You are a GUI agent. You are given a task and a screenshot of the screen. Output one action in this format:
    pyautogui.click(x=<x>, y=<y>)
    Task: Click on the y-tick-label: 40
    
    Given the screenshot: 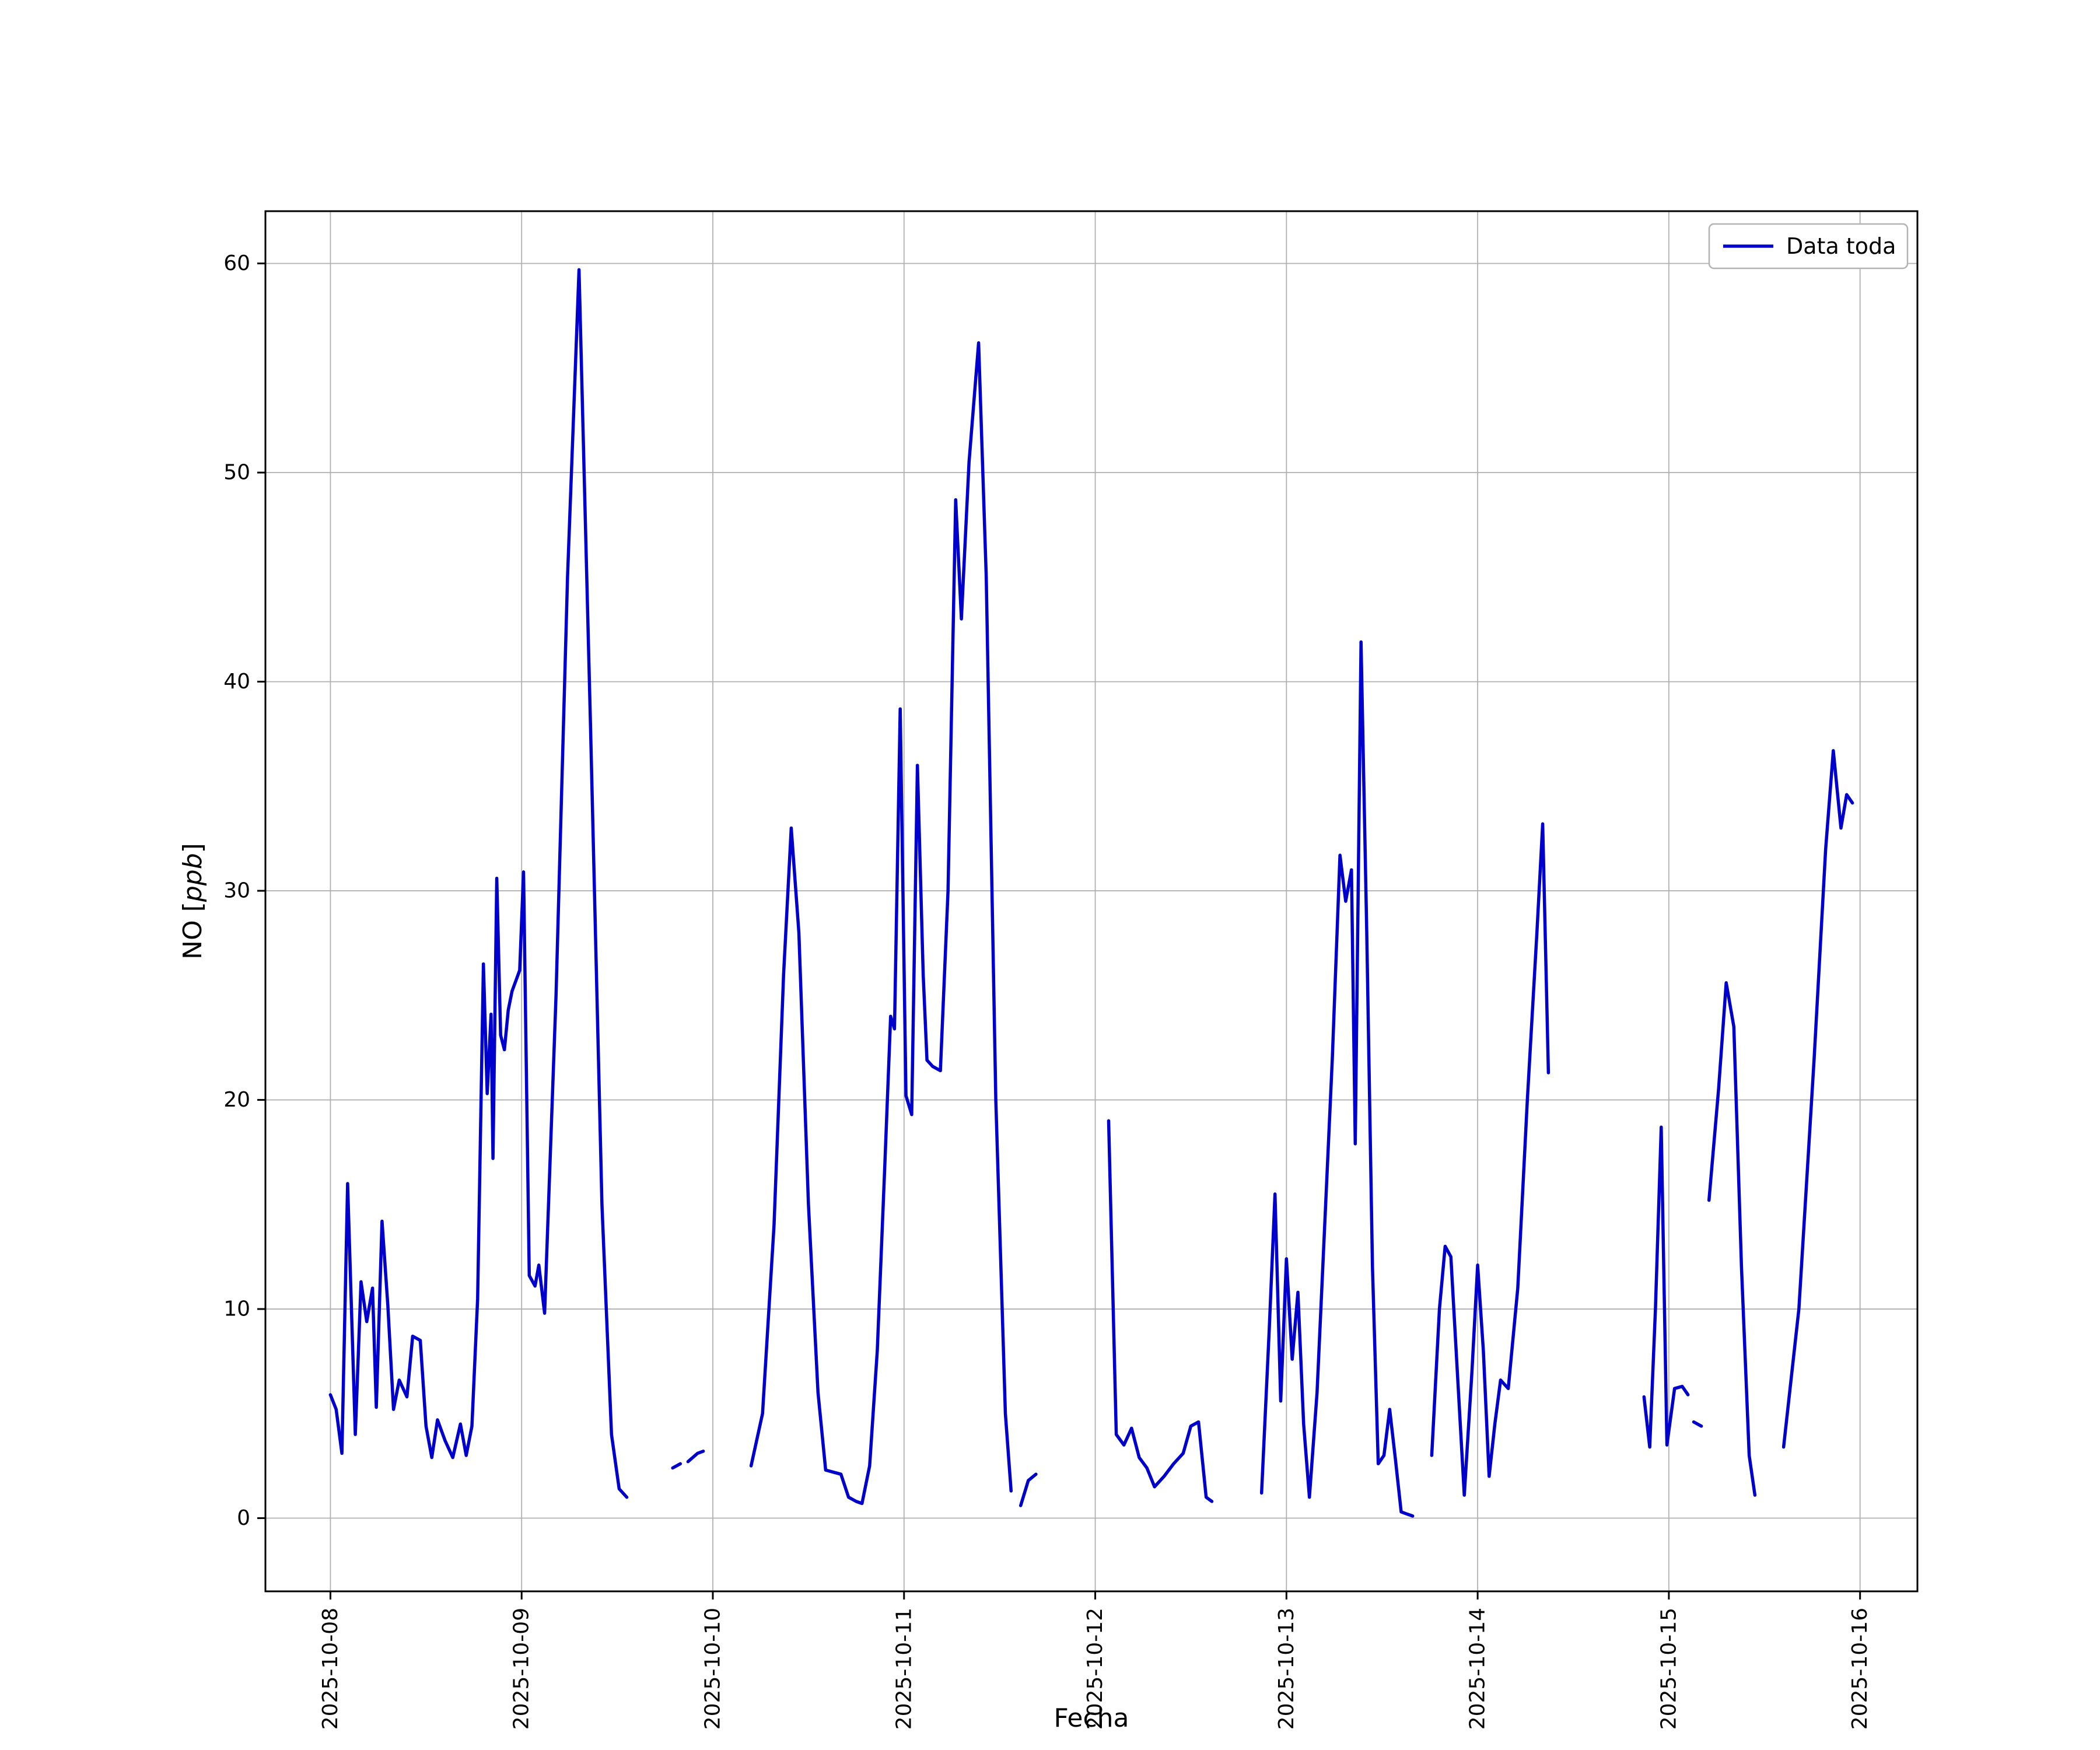 What is the action you would take?
    pyautogui.click(x=236, y=682)
    